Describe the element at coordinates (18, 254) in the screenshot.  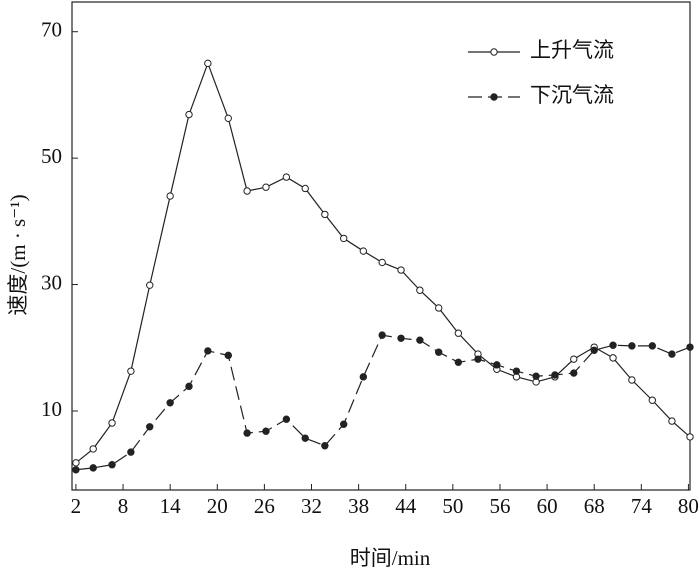
I see `y-axis-label: 速度/(m · s⁻¹)` at that location.